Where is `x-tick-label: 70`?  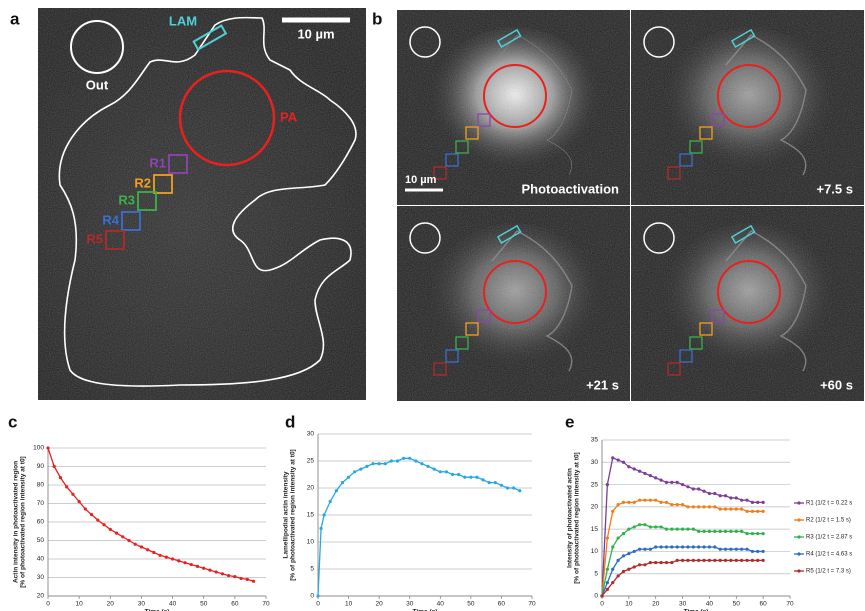 x-tick-label: 70 is located at coordinates (532, 604).